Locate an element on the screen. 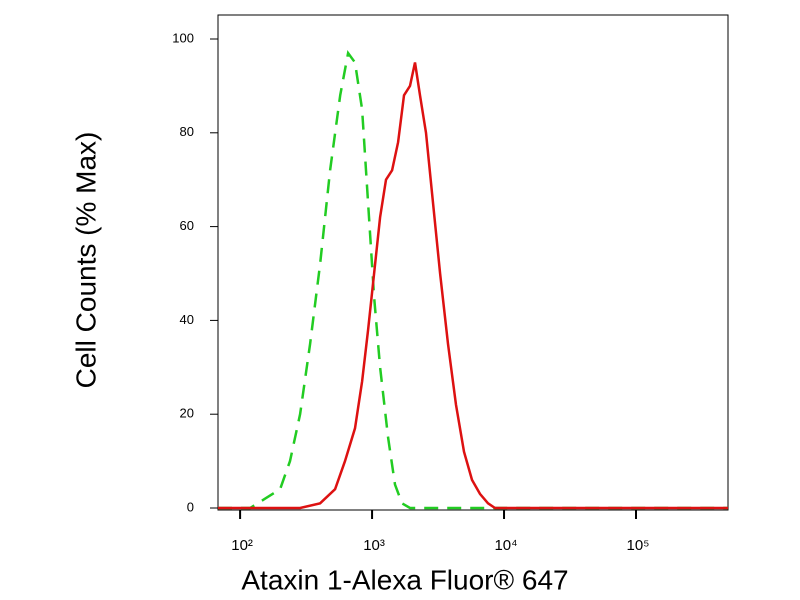  y-tick-label: 80 is located at coordinates (187, 131).